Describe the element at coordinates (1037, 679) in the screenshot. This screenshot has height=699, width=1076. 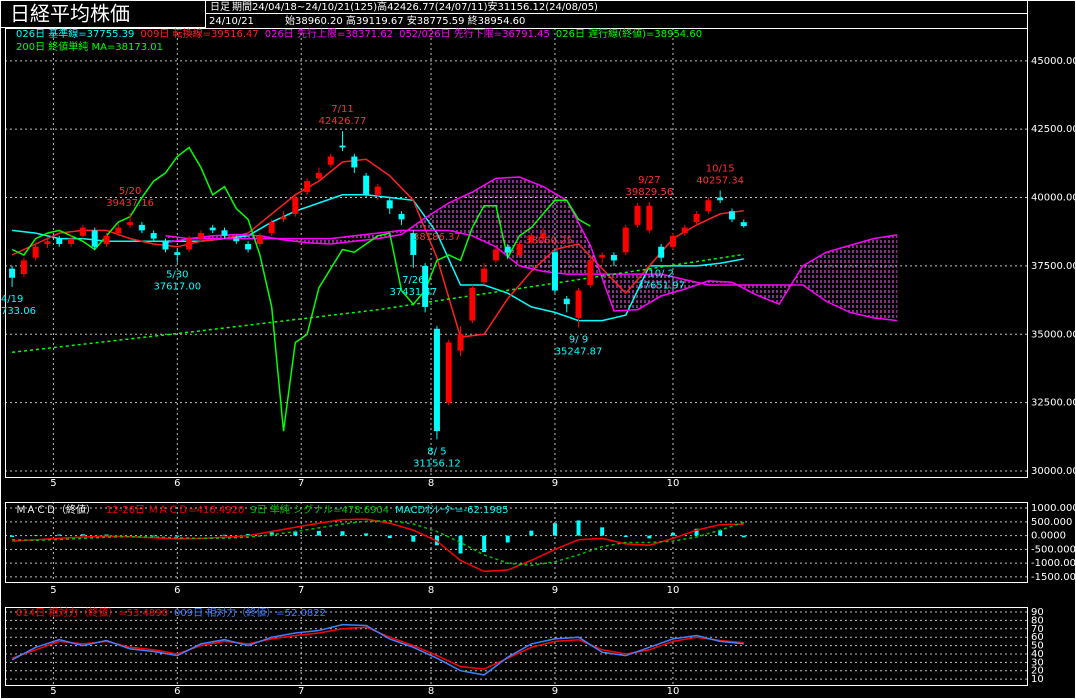
I see `y-tick-label: 10` at that location.